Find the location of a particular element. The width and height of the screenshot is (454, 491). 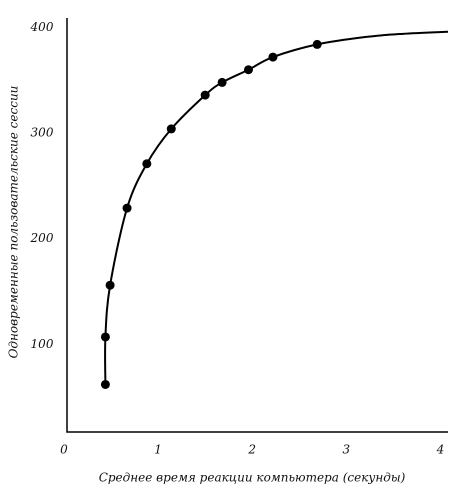

x-tick-label: 3 is located at coordinates (347, 450).